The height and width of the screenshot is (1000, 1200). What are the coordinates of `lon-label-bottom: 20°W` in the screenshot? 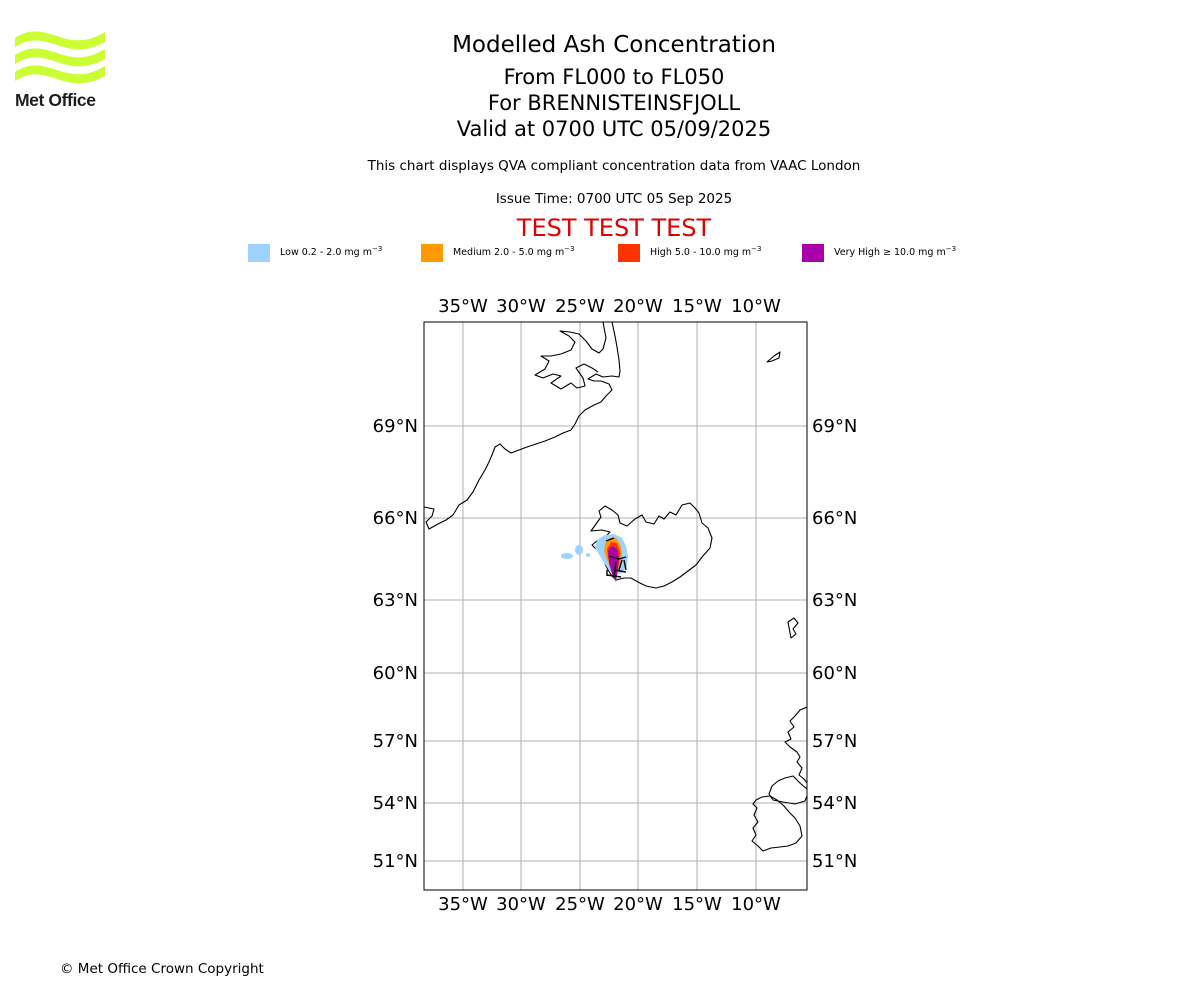 It's located at (638, 904).